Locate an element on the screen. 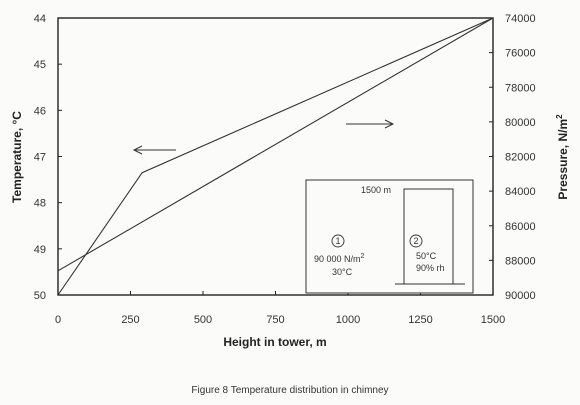 This screenshot has height=405, width=580. x-tick-label: 500 is located at coordinates (203, 320).